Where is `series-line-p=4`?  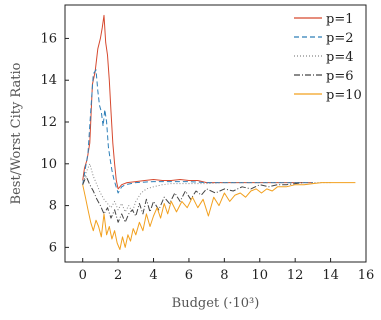
series-line-p=4 is located at coordinates (206, 188).